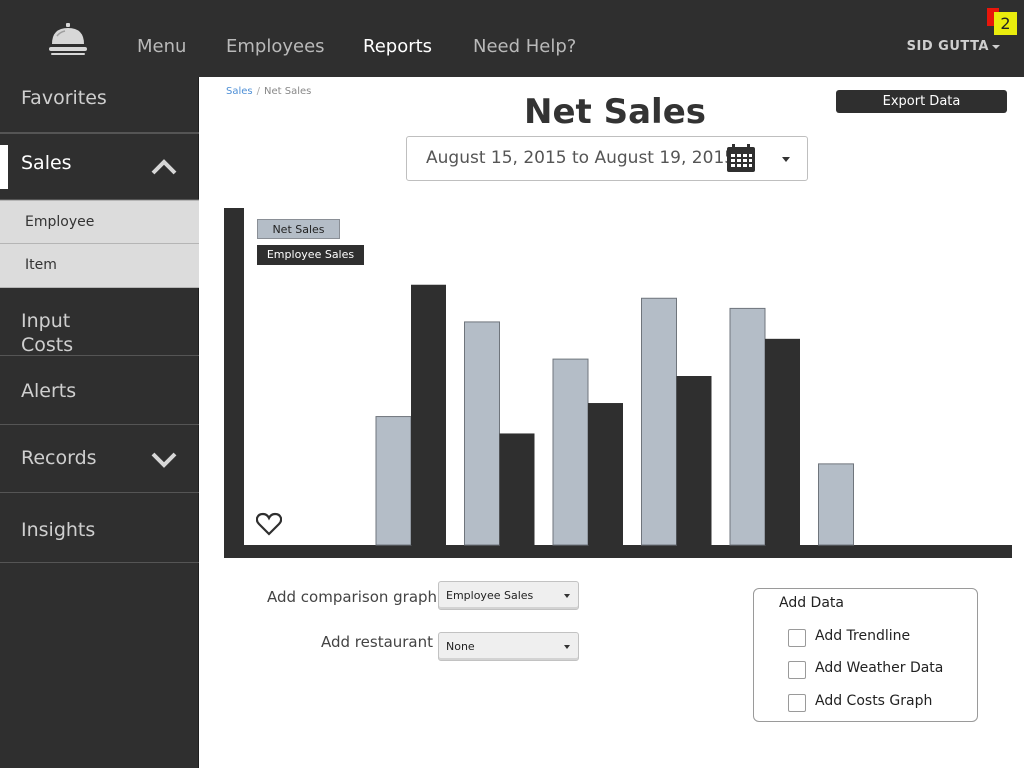 This screenshot has height=768, width=1024. Describe the element at coordinates (41, 265) in the screenshot. I see `sidebar-subitem-label: Item` at that location.